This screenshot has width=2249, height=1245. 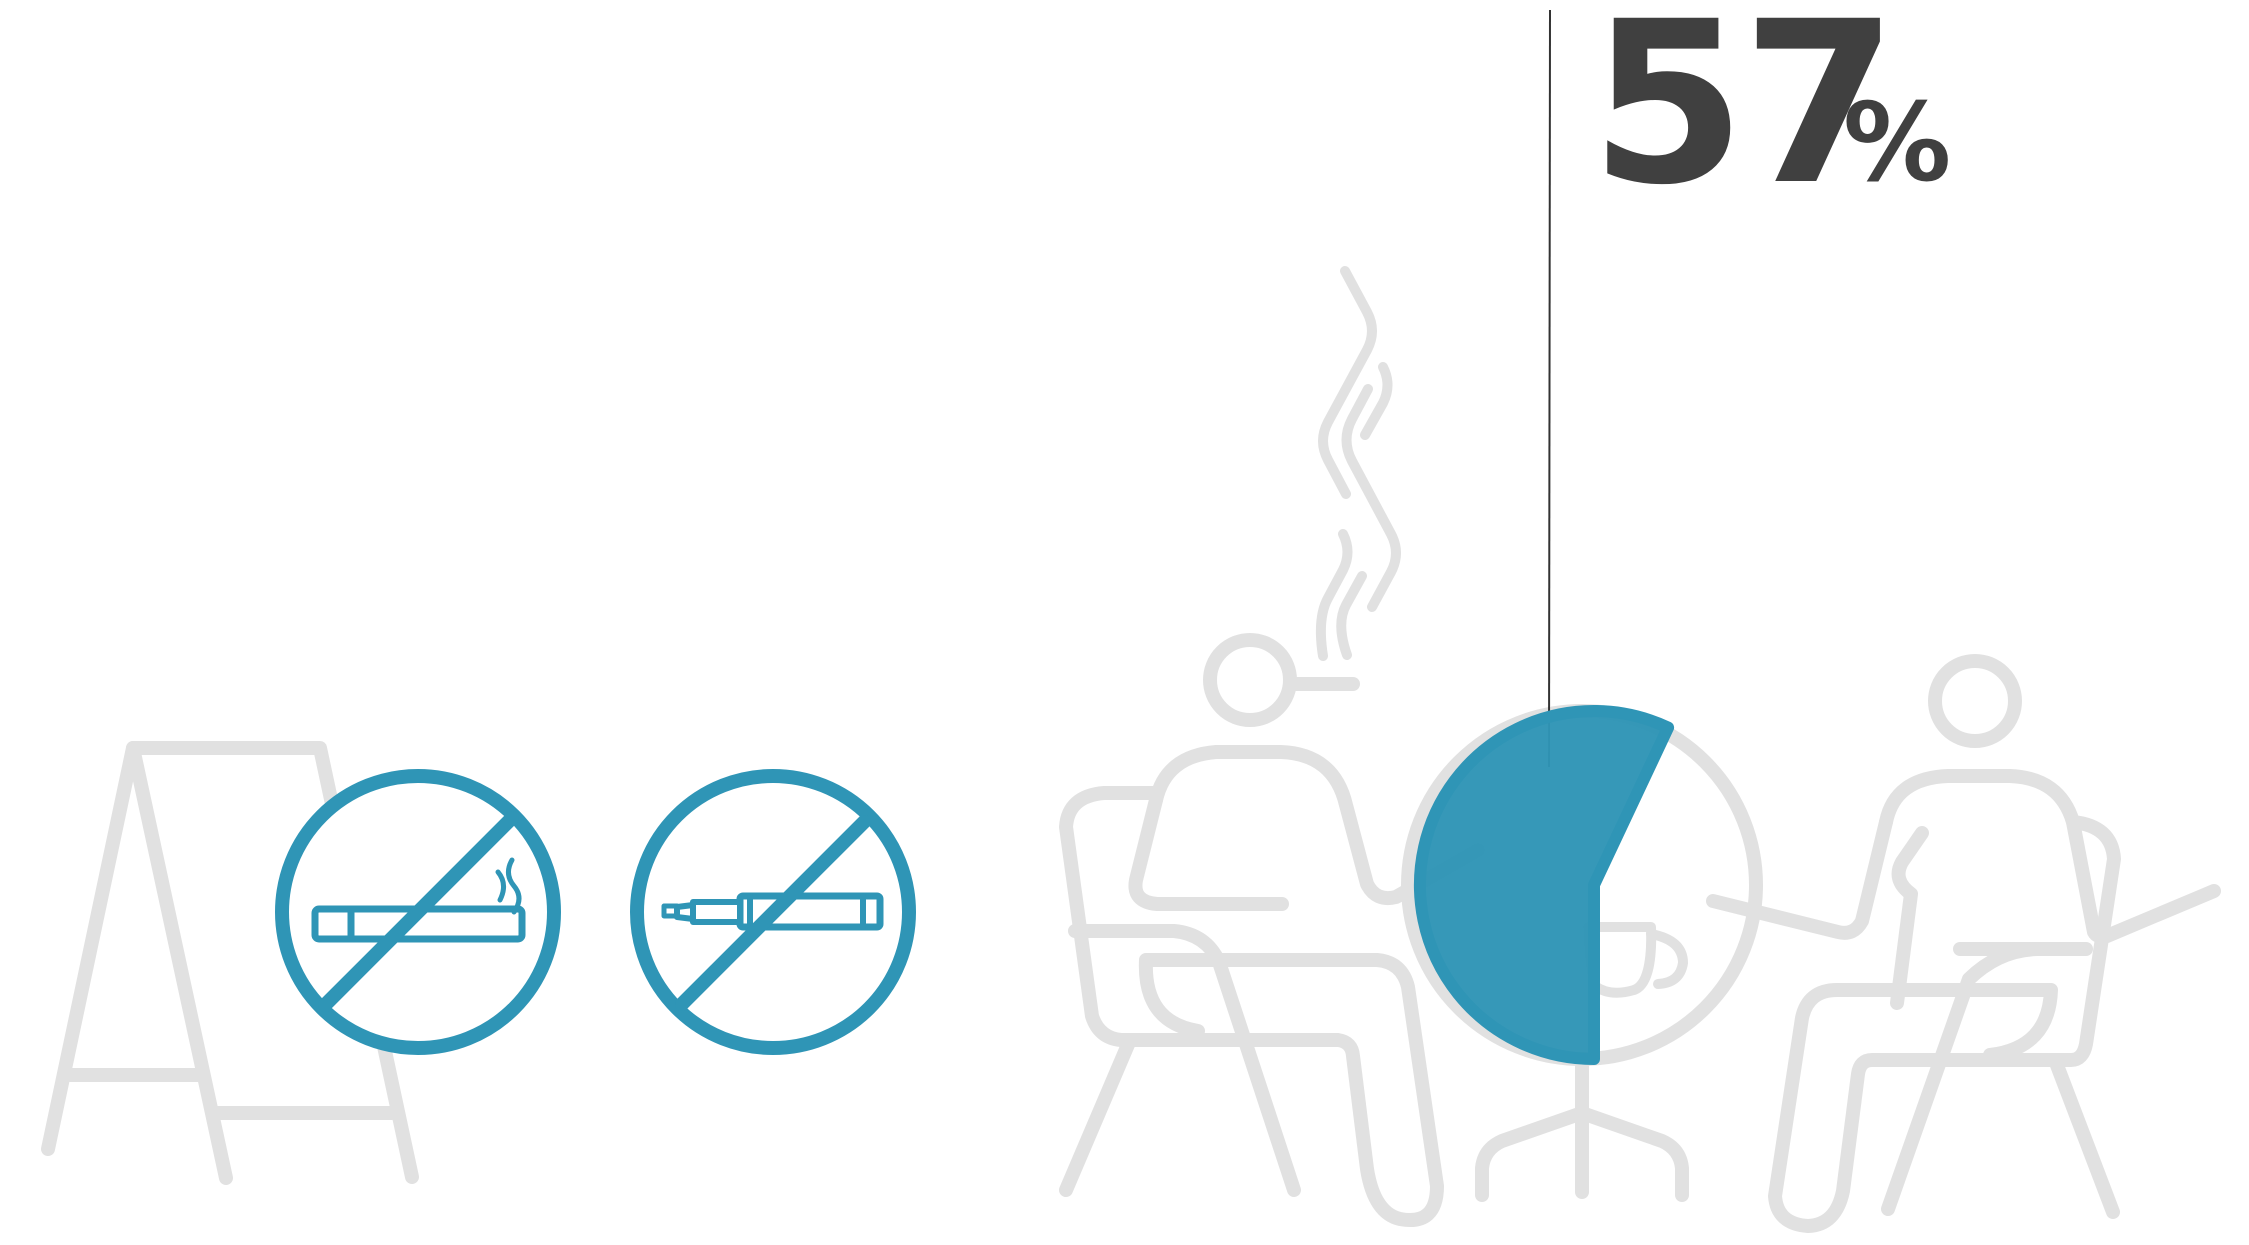 What do you see at coordinates (1635, 960) in the screenshot?
I see `coffee-cup-icon` at bounding box center [1635, 960].